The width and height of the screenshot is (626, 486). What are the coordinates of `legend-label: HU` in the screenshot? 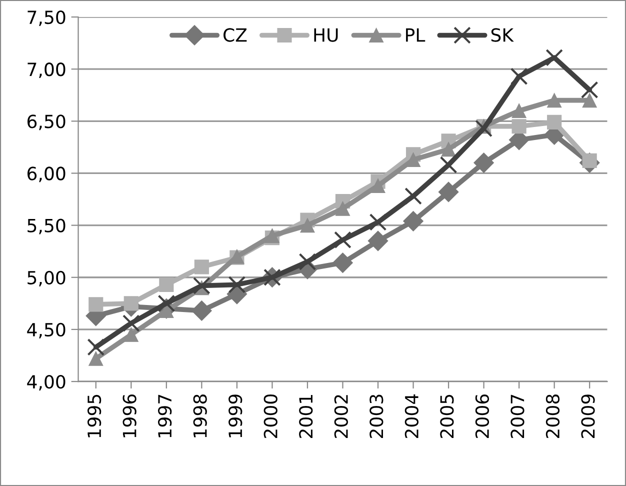 It's located at (326, 35).